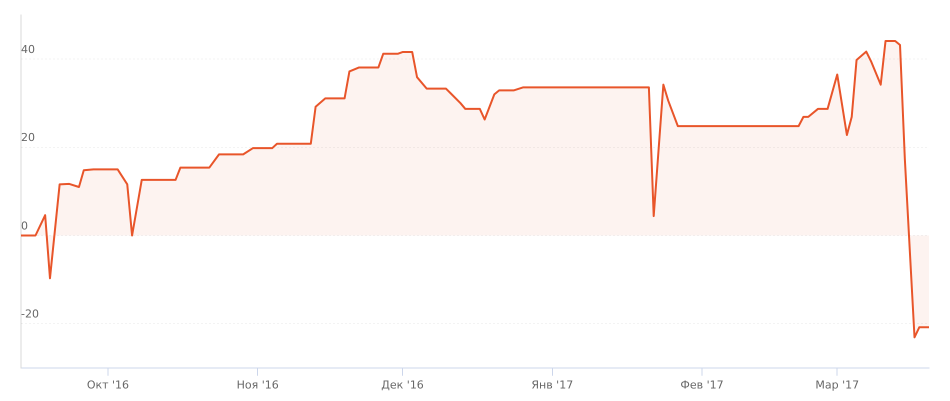 This screenshot has height=401, width=950. I want to click on y-tick-label: -20, so click(30, 314).